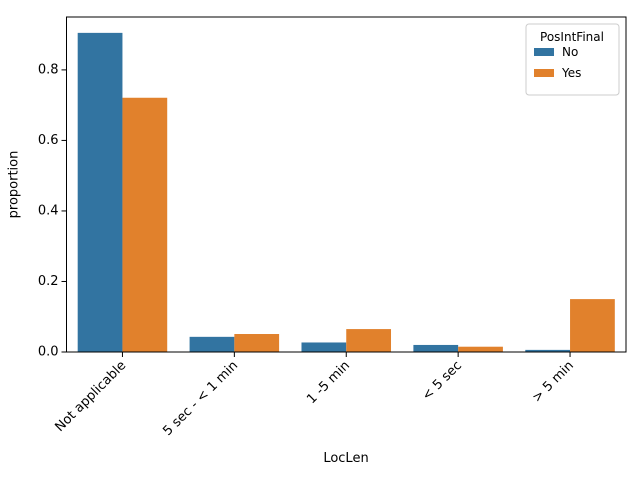 This screenshot has width=640, height=480. What do you see at coordinates (571, 73) in the screenshot?
I see `legend-label-yes: Yes` at bounding box center [571, 73].